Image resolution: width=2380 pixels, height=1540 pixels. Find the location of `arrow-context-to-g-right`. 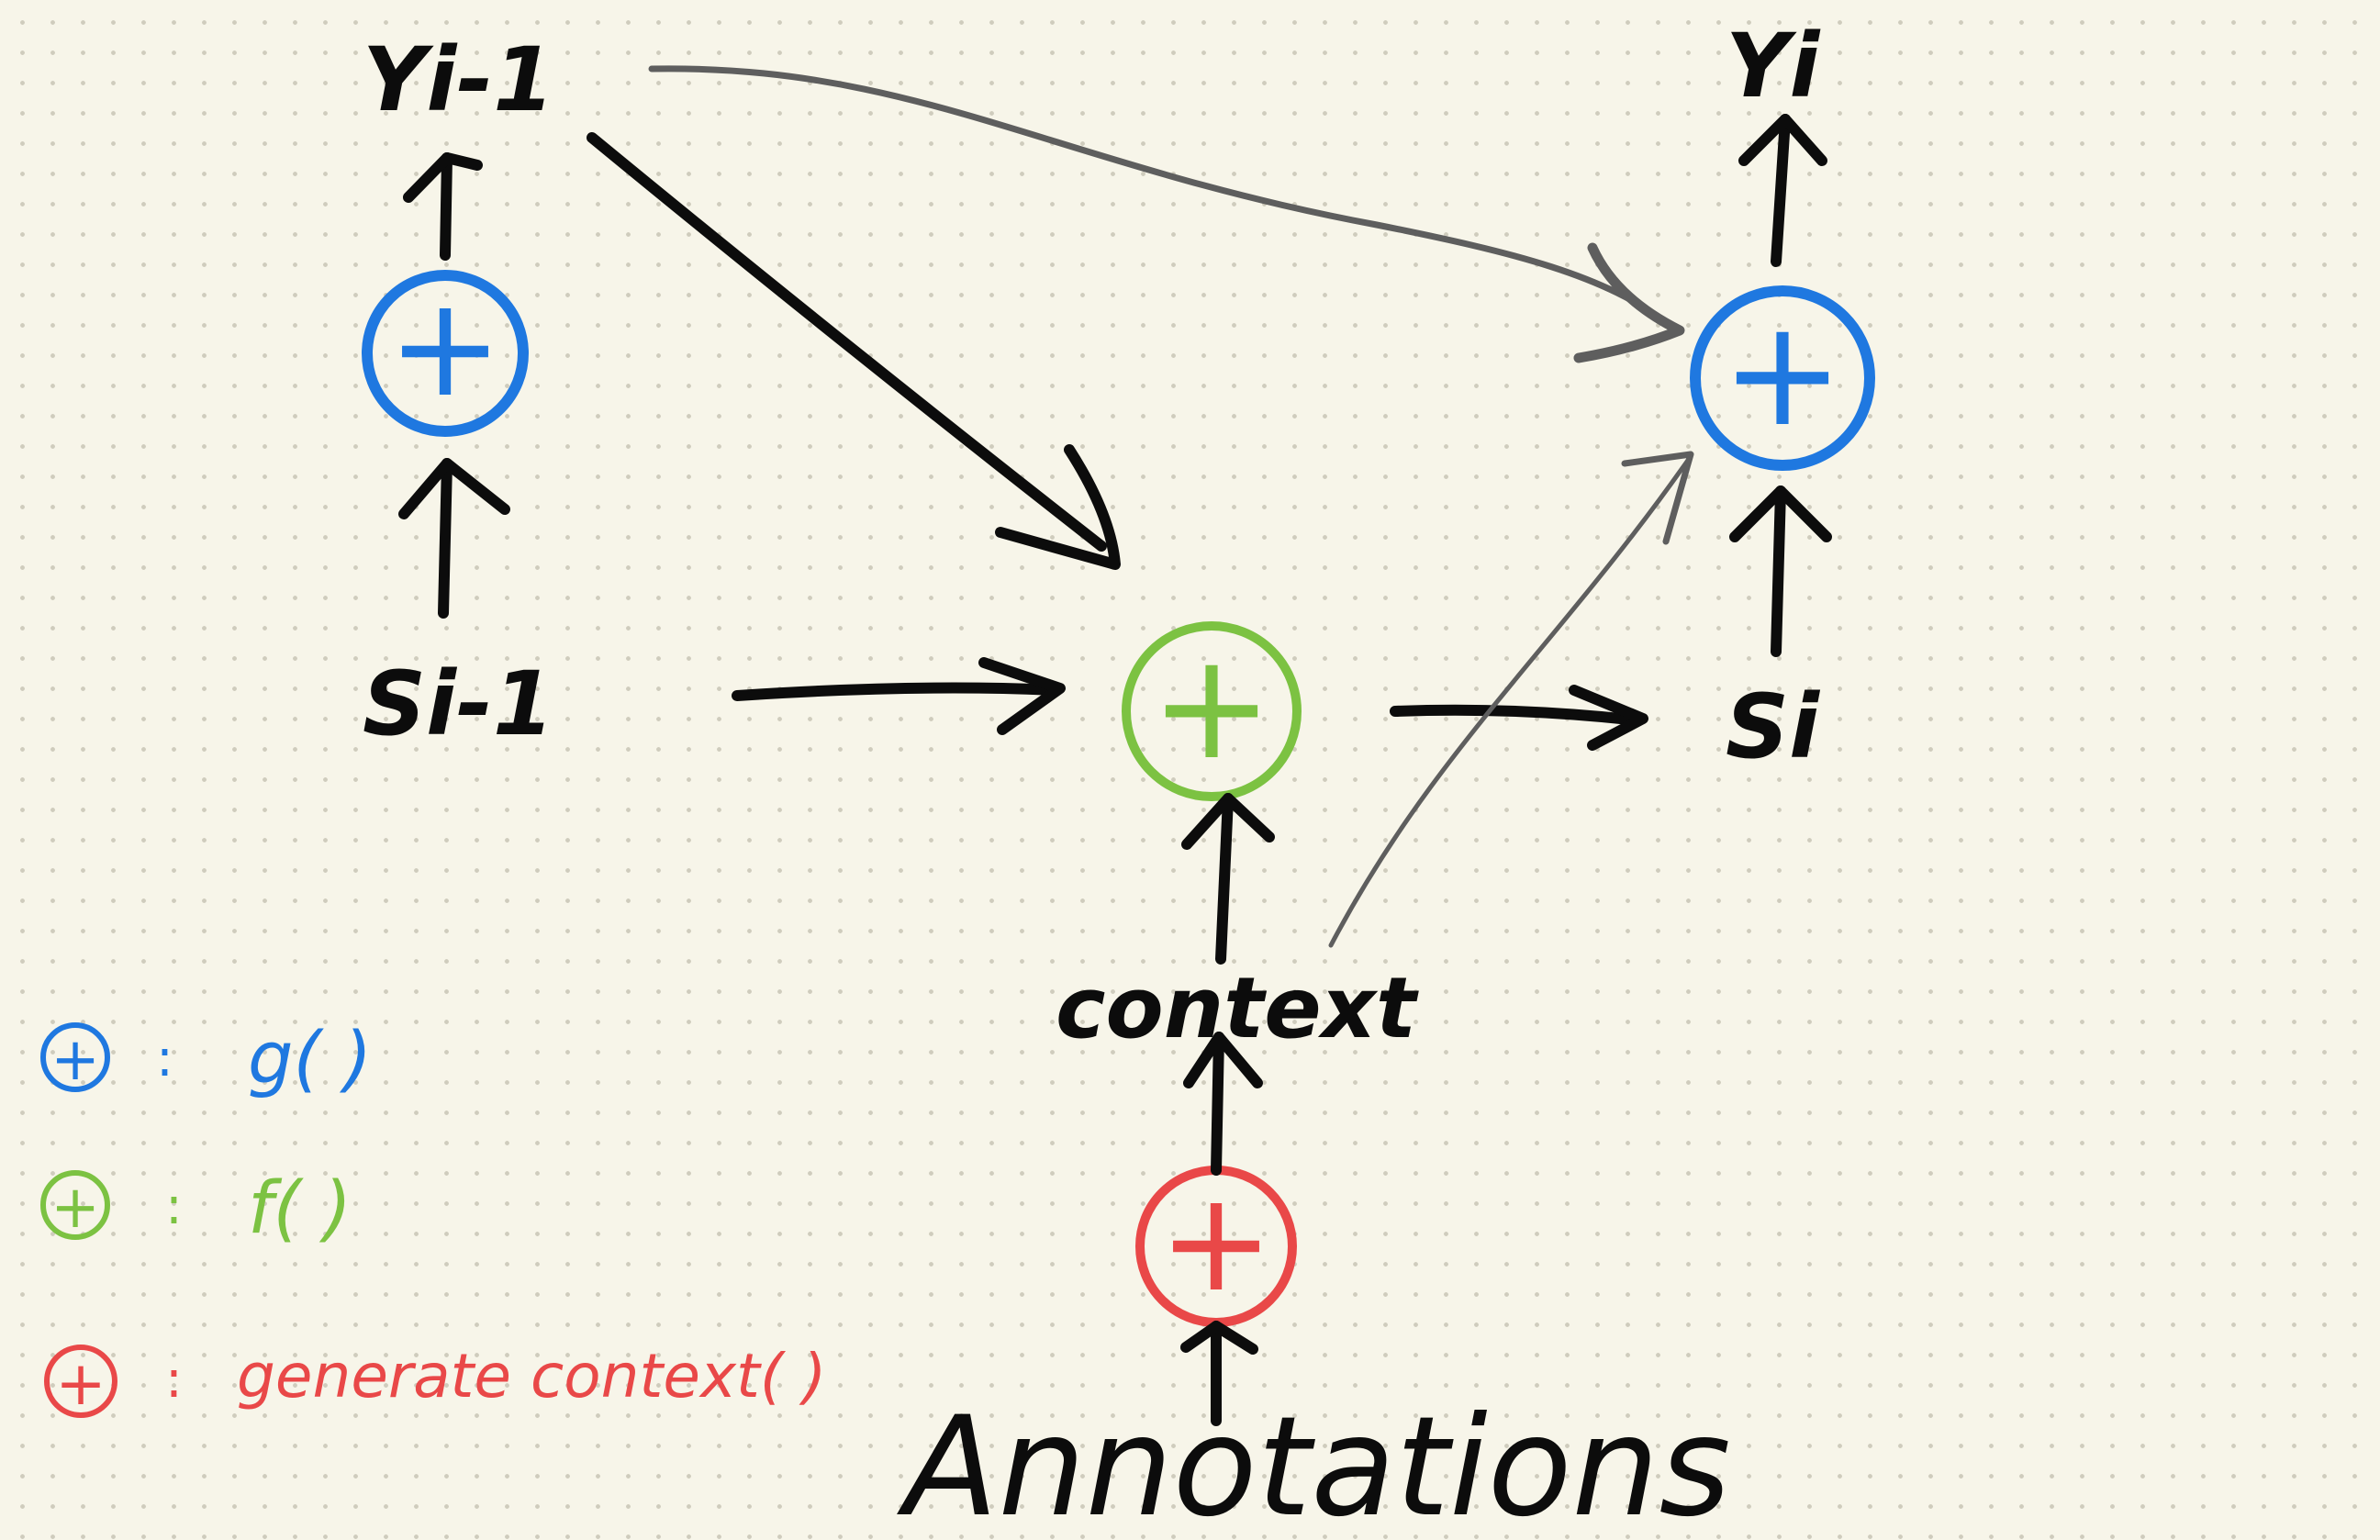

arrow-context-to-g-right is located at coordinates (1511, 699).